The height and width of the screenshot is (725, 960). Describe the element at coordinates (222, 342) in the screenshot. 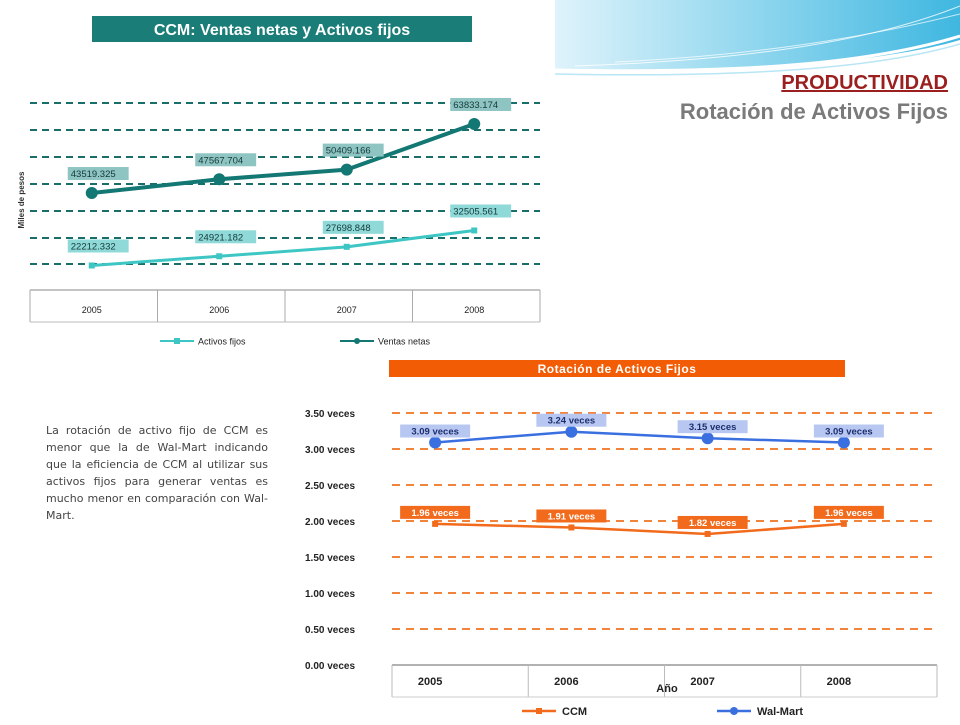

I see `chart-1-legend-label: Activos fijos` at that location.